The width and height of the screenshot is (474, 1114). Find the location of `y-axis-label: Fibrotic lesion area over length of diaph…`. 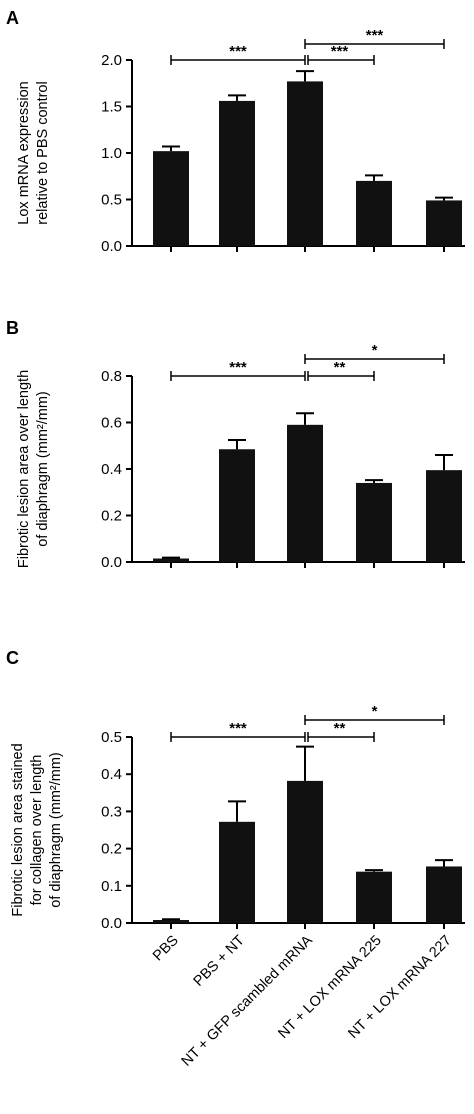

y-axis-label: Fibrotic lesion area over length of diaph… is located at coordinates (33, 469).